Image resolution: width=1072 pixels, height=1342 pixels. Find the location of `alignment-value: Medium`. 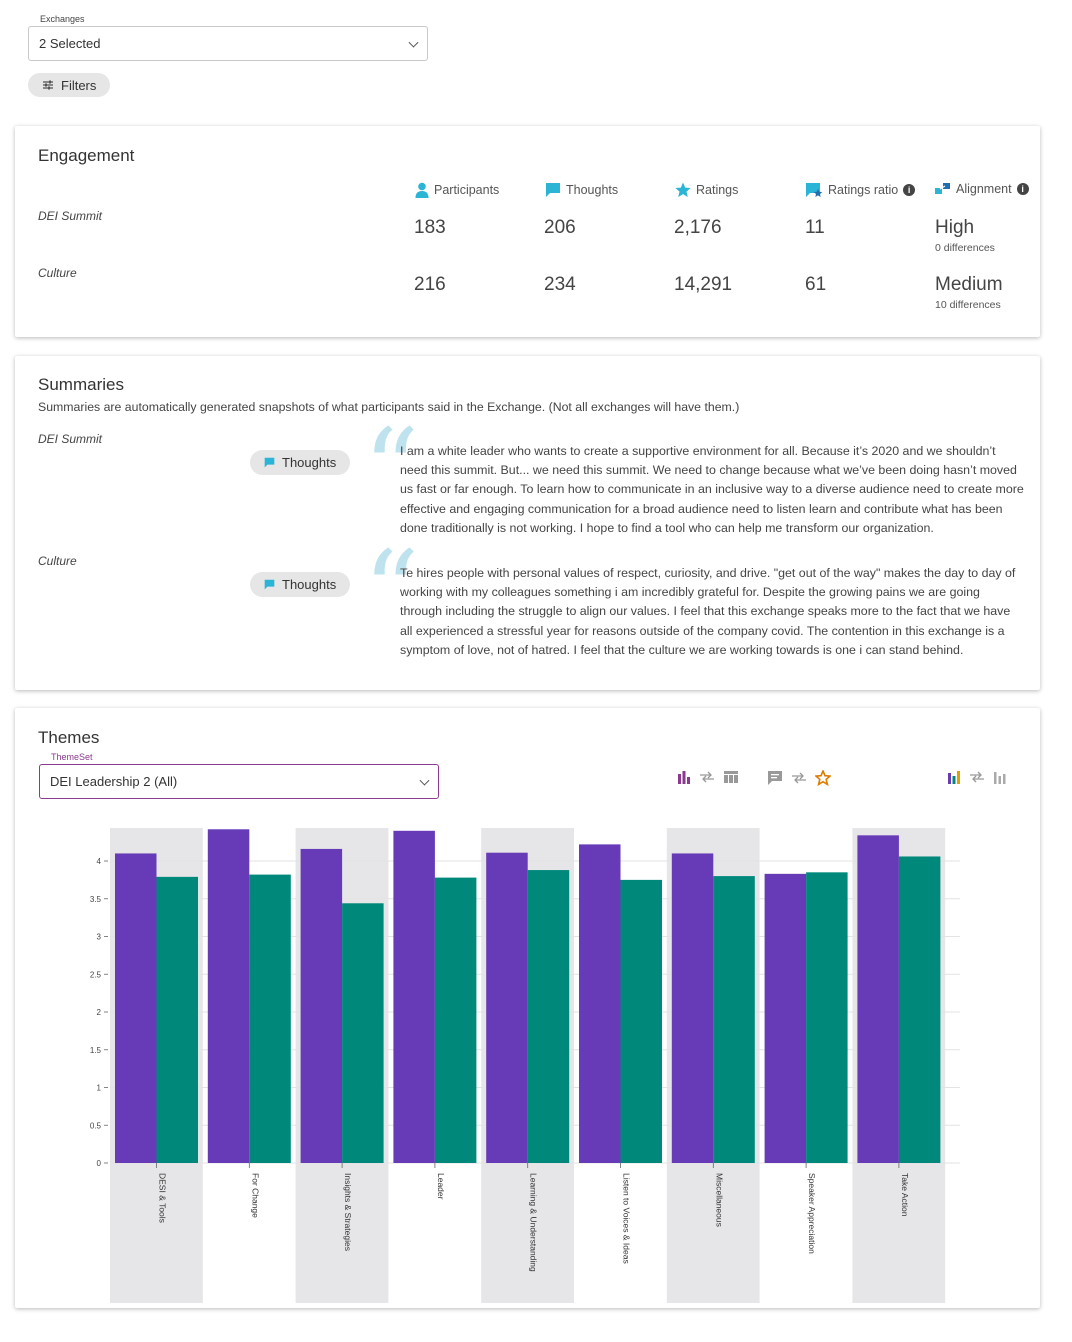

alignment-value: Medium is located at coordinates (969, 284).